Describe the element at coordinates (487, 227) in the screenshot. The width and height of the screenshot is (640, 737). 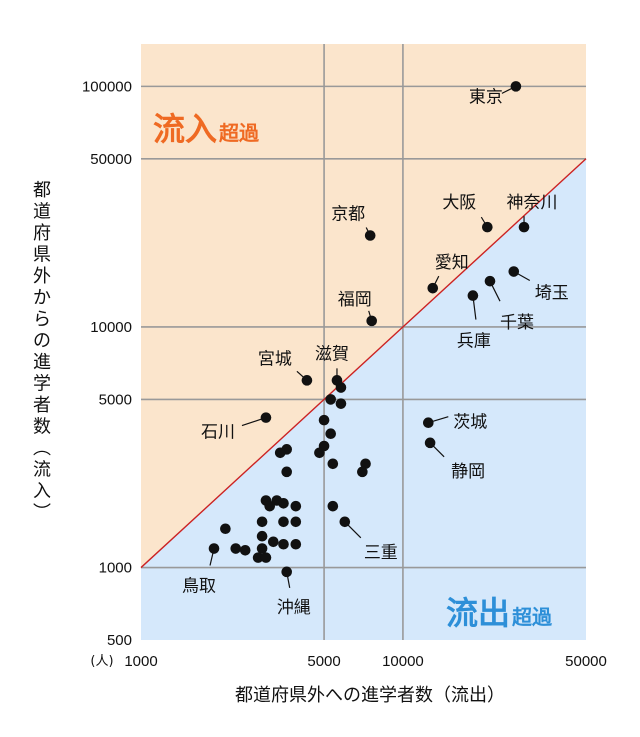
I see `data-point-大阪` at that location.